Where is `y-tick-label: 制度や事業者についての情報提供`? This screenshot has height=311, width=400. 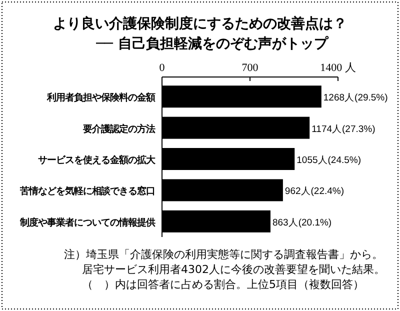 y-tick-label: 制度や事業者についての情報提供 is located at coordinates (87, 222).